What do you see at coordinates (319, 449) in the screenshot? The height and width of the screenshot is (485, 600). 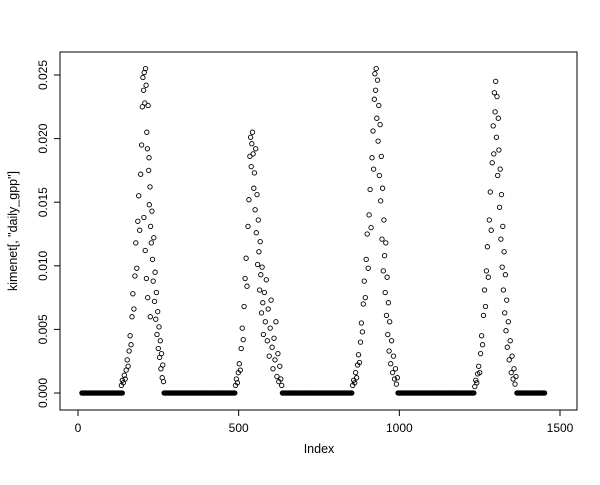 I see `x-axis-label: Index` at bounding box center [319, 449].